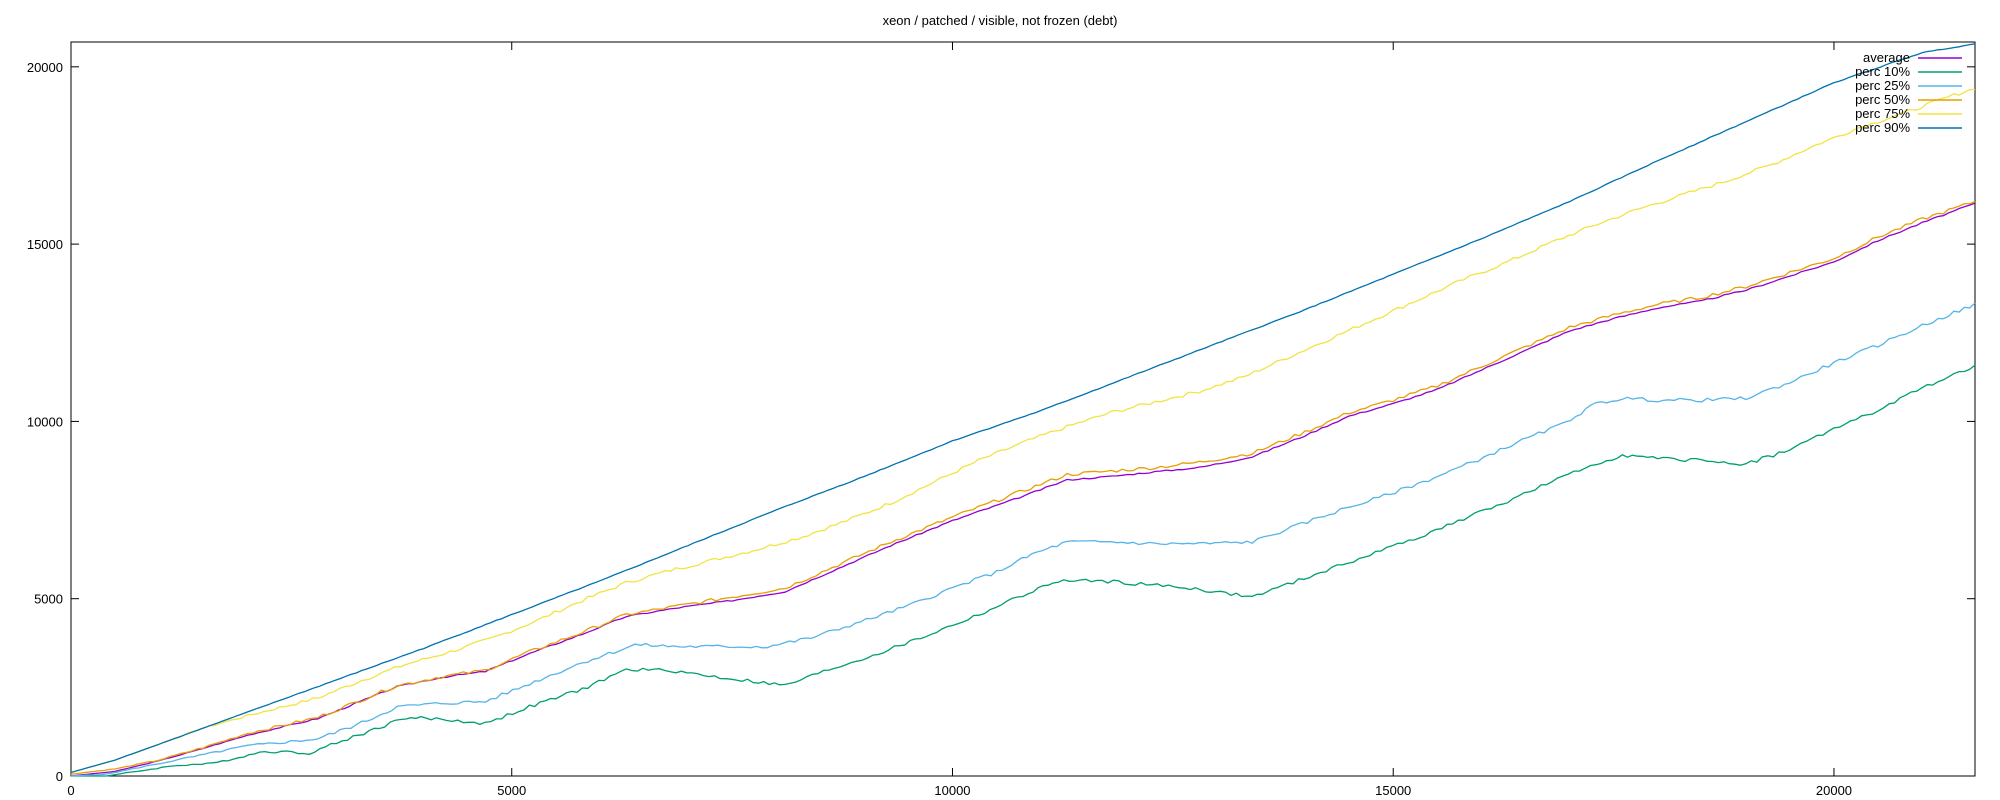 This screenshot has width=2000, height=800. Describe the element at coordinates (1886, 57) in the screenshot. I see `legend-label: average` at that location.